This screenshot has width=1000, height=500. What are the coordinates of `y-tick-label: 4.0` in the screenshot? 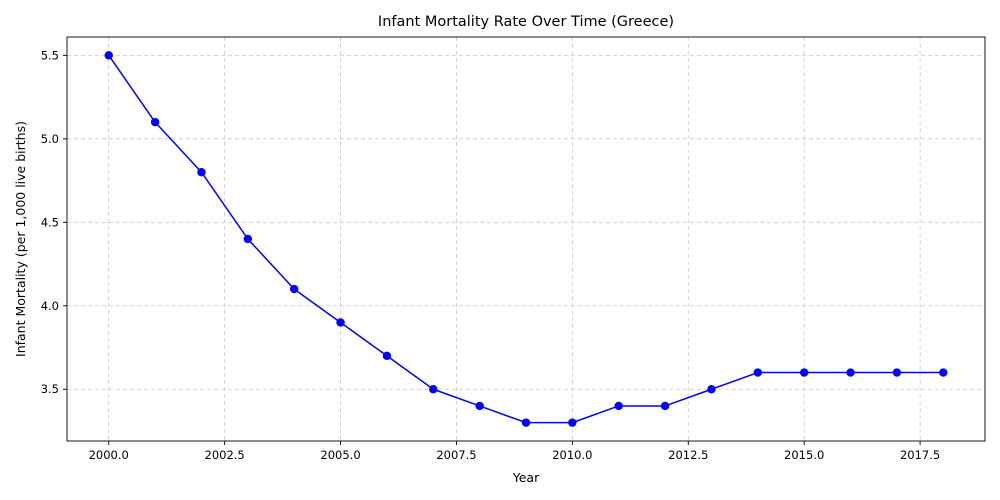 It's located at (50, 306).